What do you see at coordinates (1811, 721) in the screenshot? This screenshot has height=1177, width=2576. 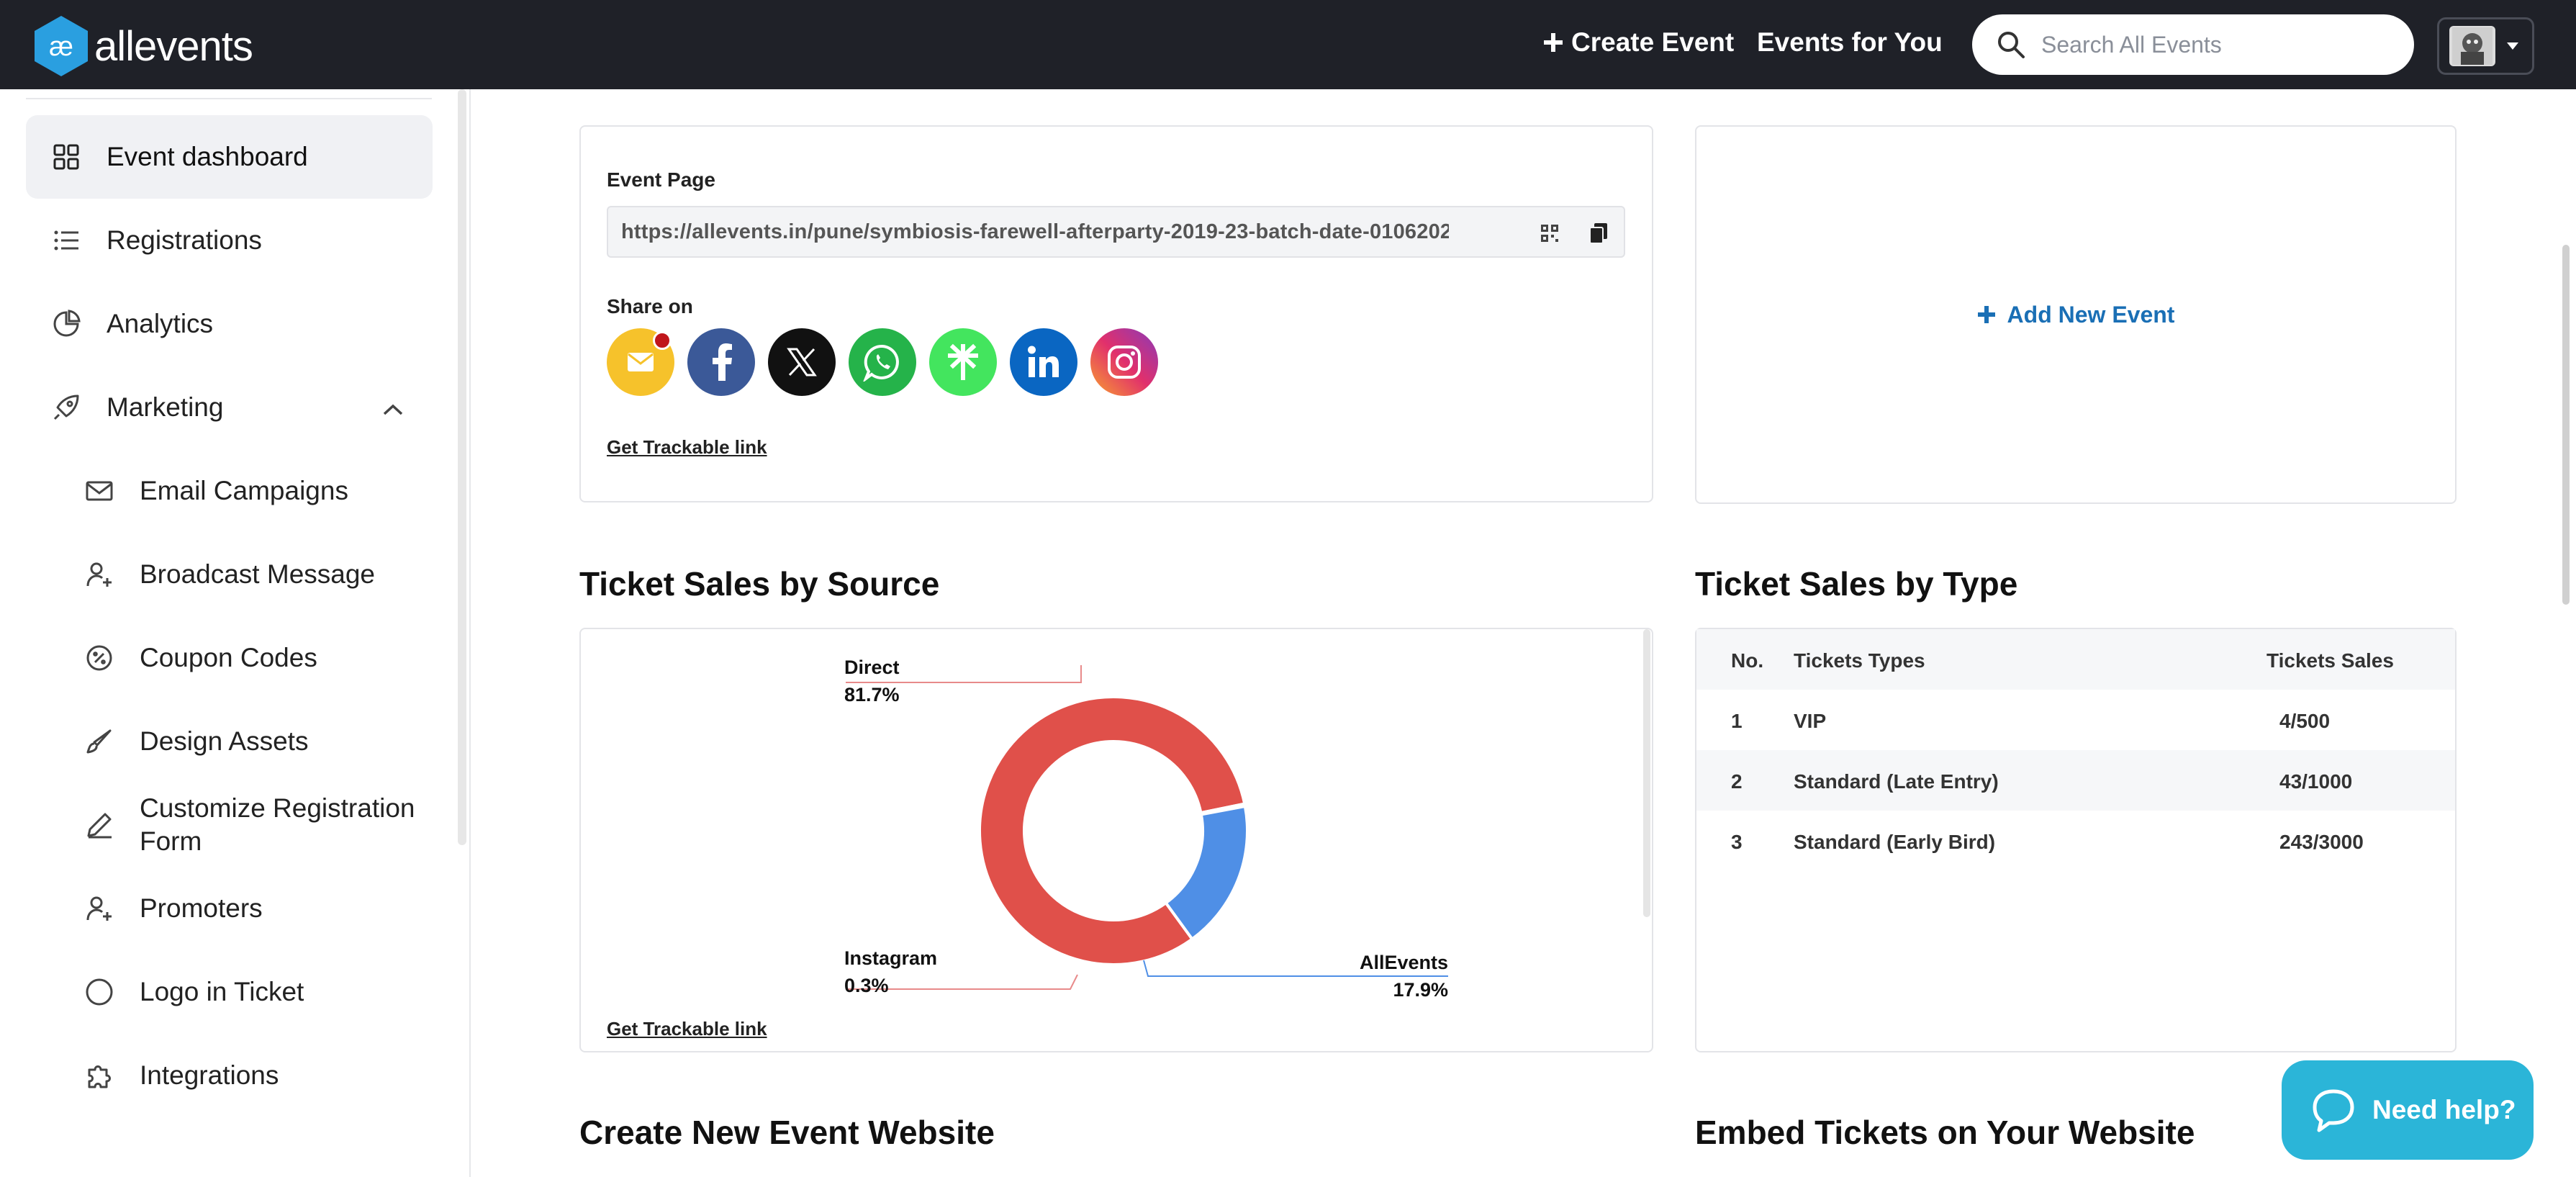 I see `row-type: VIP` at bounding box center [1811, 721].